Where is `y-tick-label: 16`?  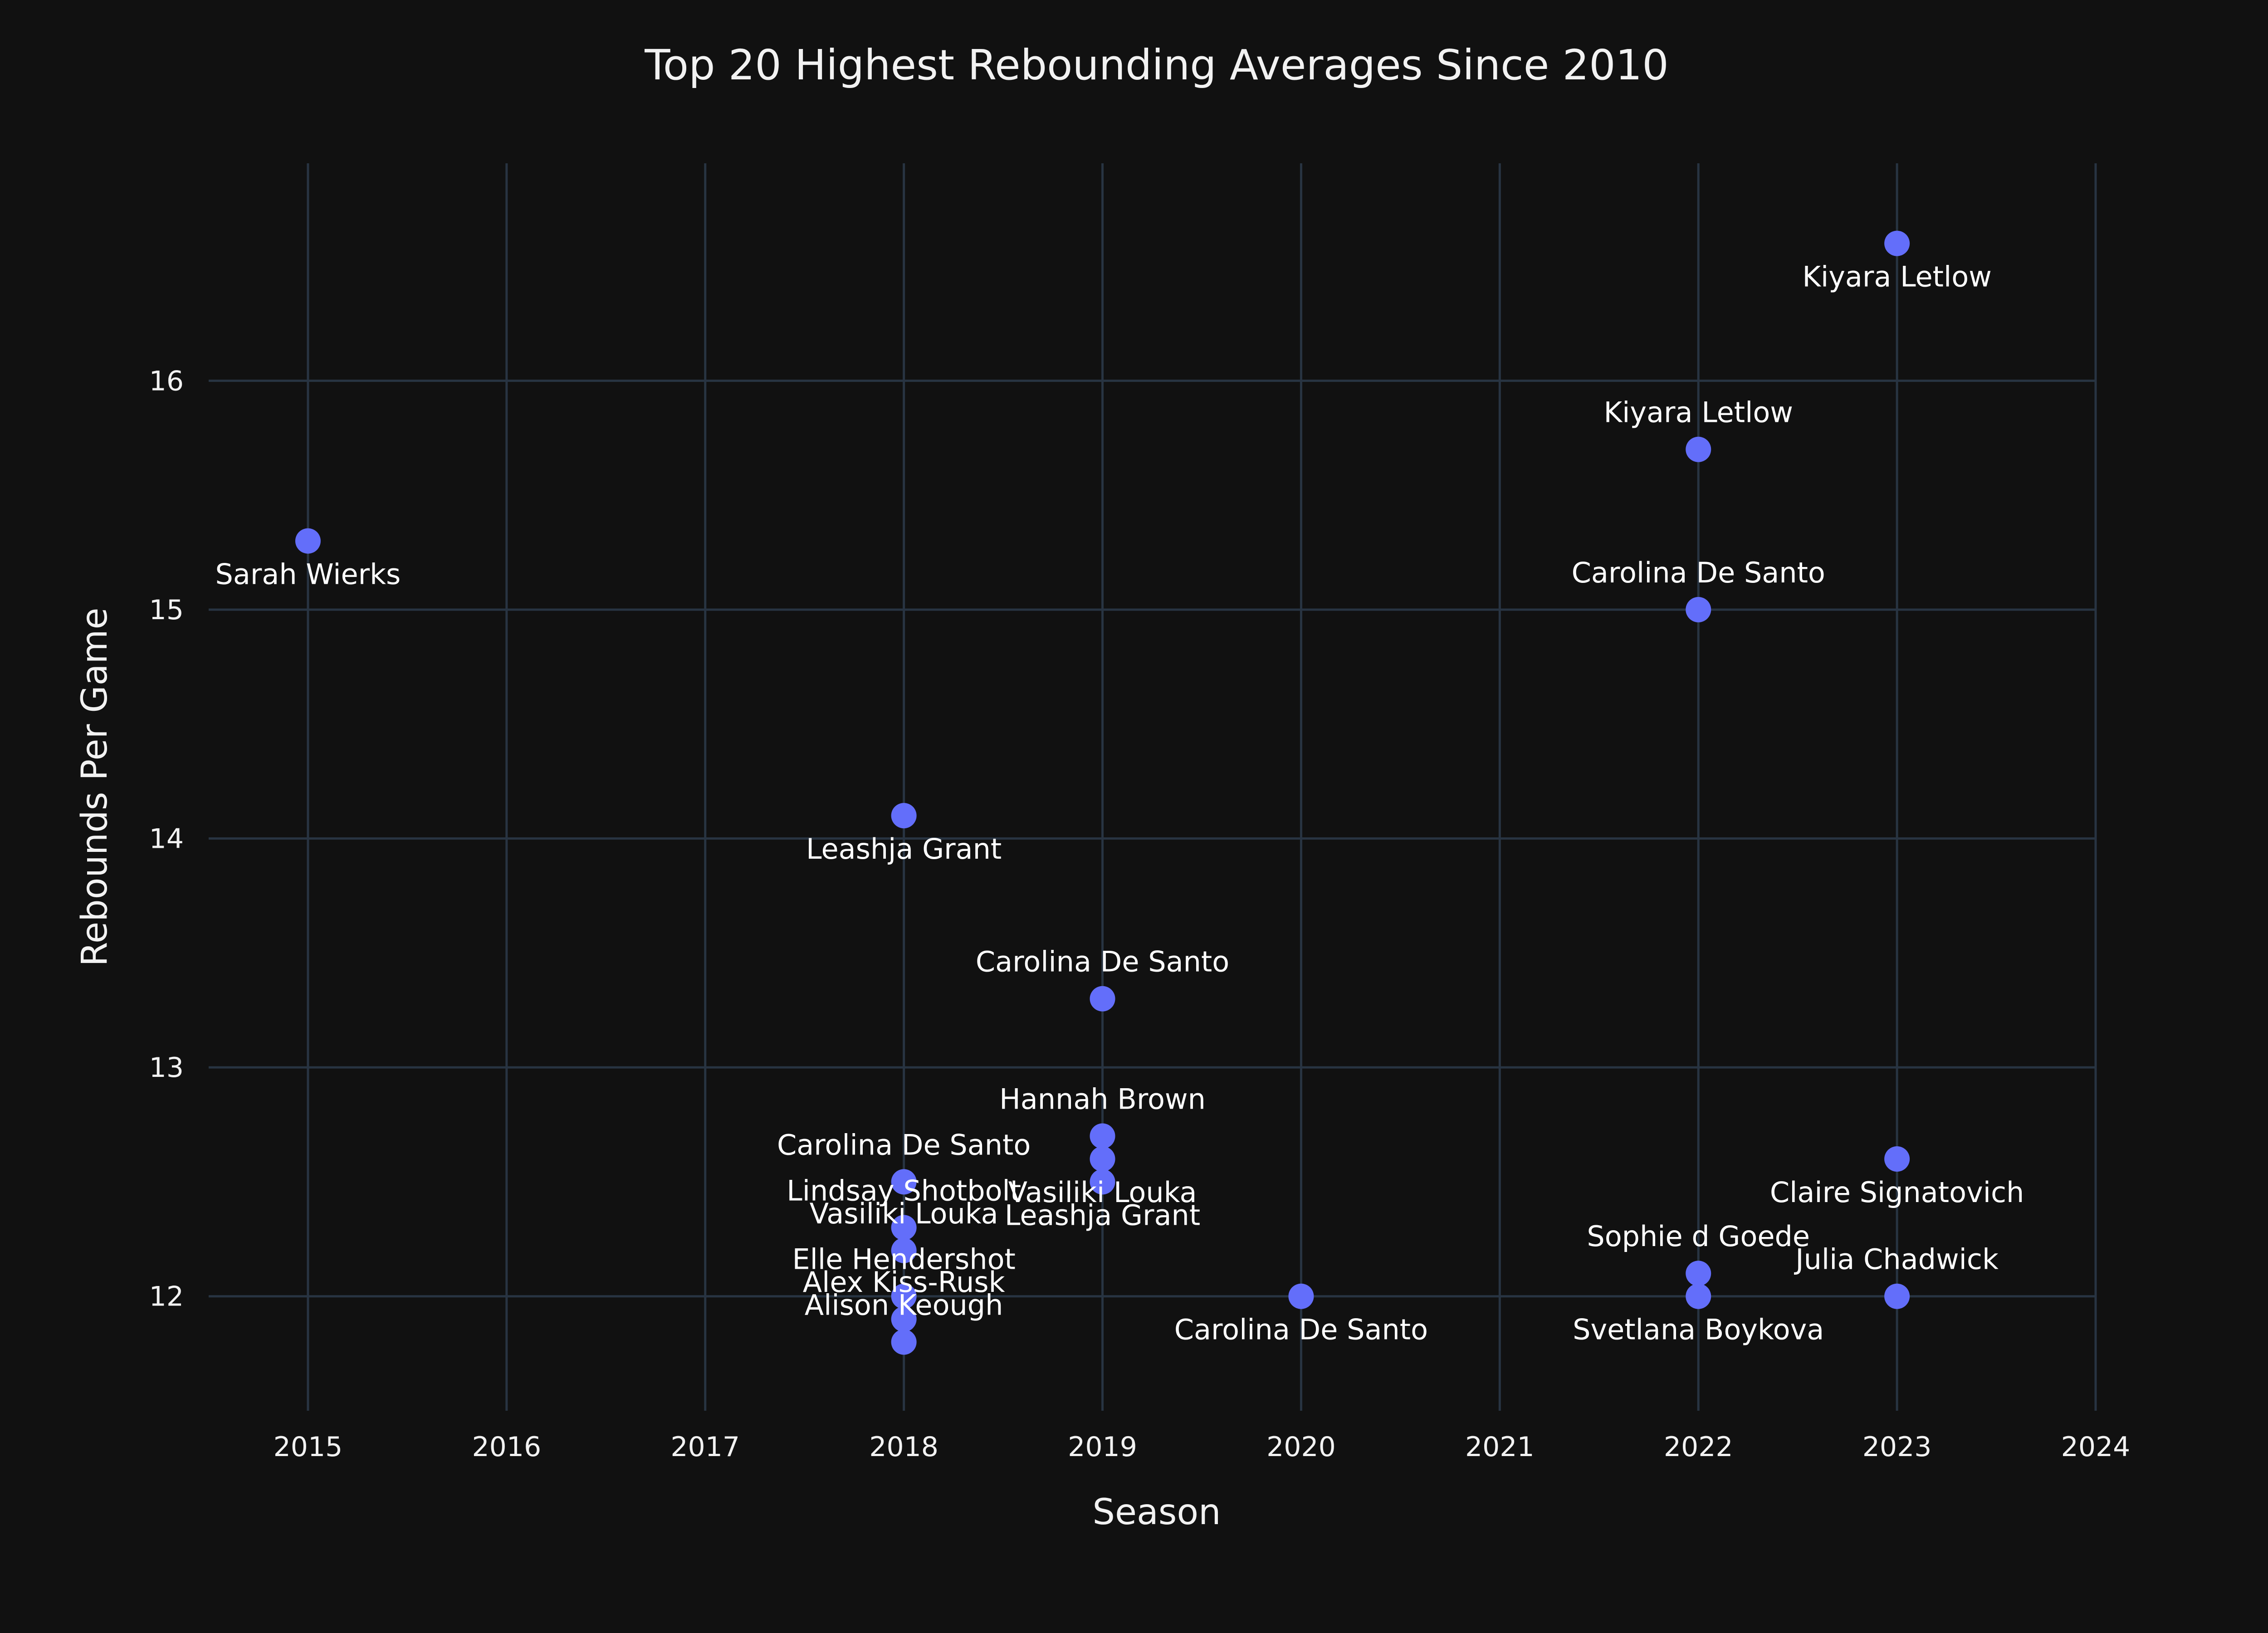
y-tick-label: 16 is located at coordinates (167, 381).